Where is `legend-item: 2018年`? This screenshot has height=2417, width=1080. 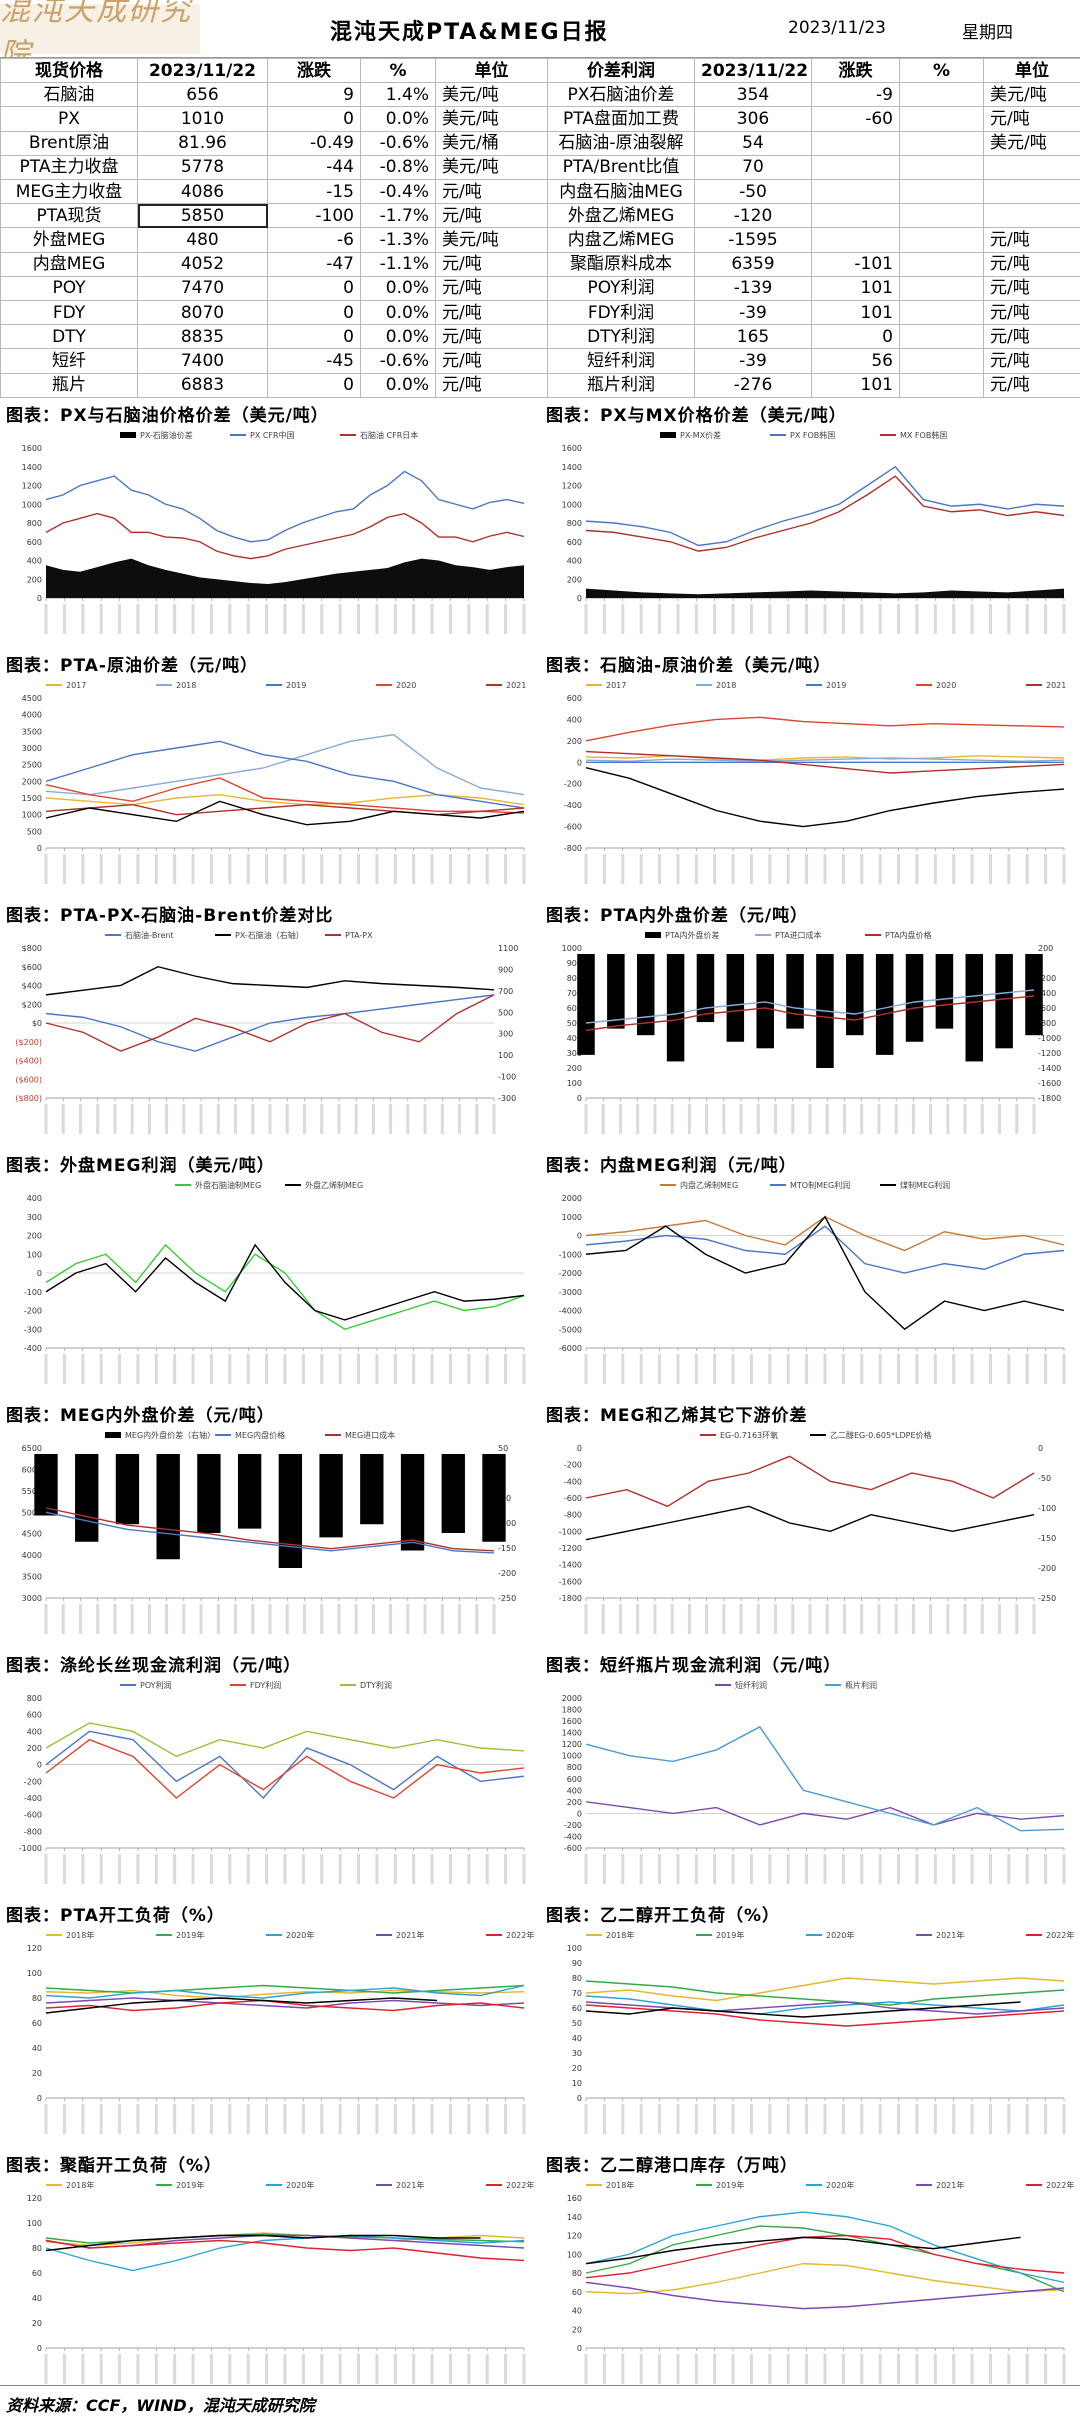
legend-item: 2018年 is located at coordinates (610, 2185).